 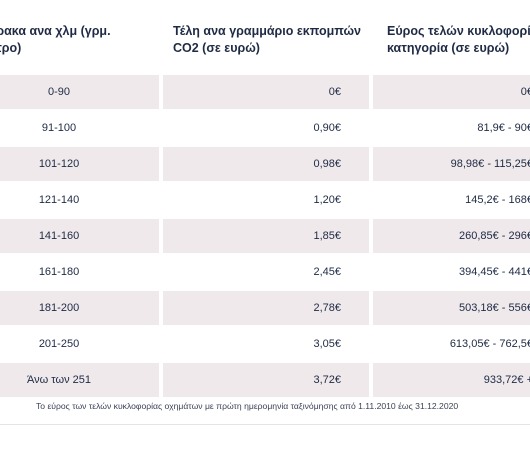 I want to click on cell-fee-per-gram: 3,05€, so click(x=264, y=343).